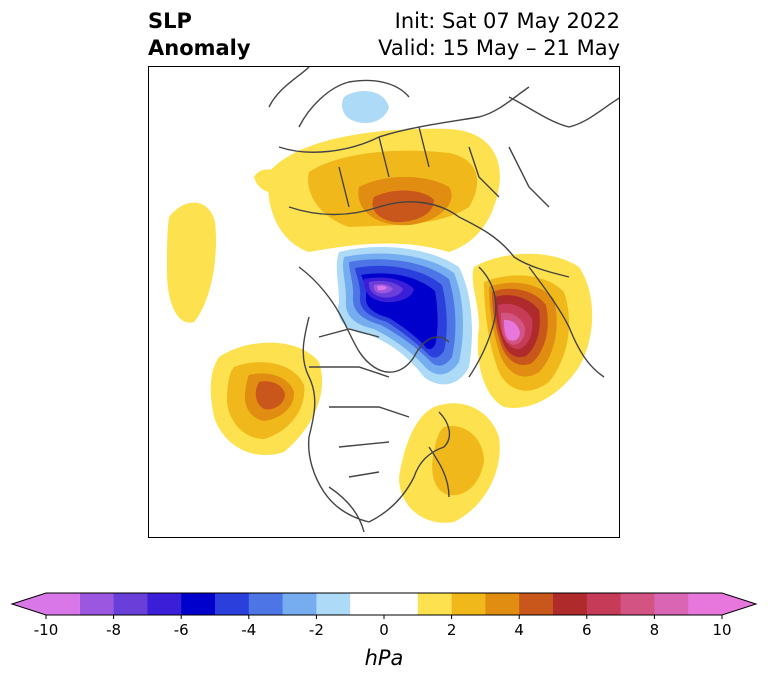 The width and height of the screenshot is (768, 684). Describe the element at coordinates (46, 630) in the screenshot. I see `colorbar-tick-label: -10` at that location.